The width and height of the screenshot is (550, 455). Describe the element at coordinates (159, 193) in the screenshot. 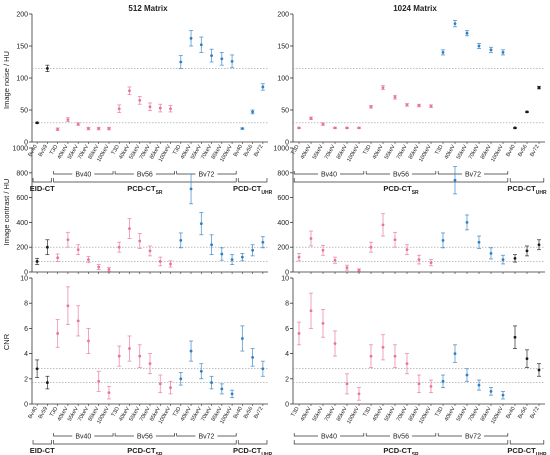

I see `group-label-subscript: SR` at that location.